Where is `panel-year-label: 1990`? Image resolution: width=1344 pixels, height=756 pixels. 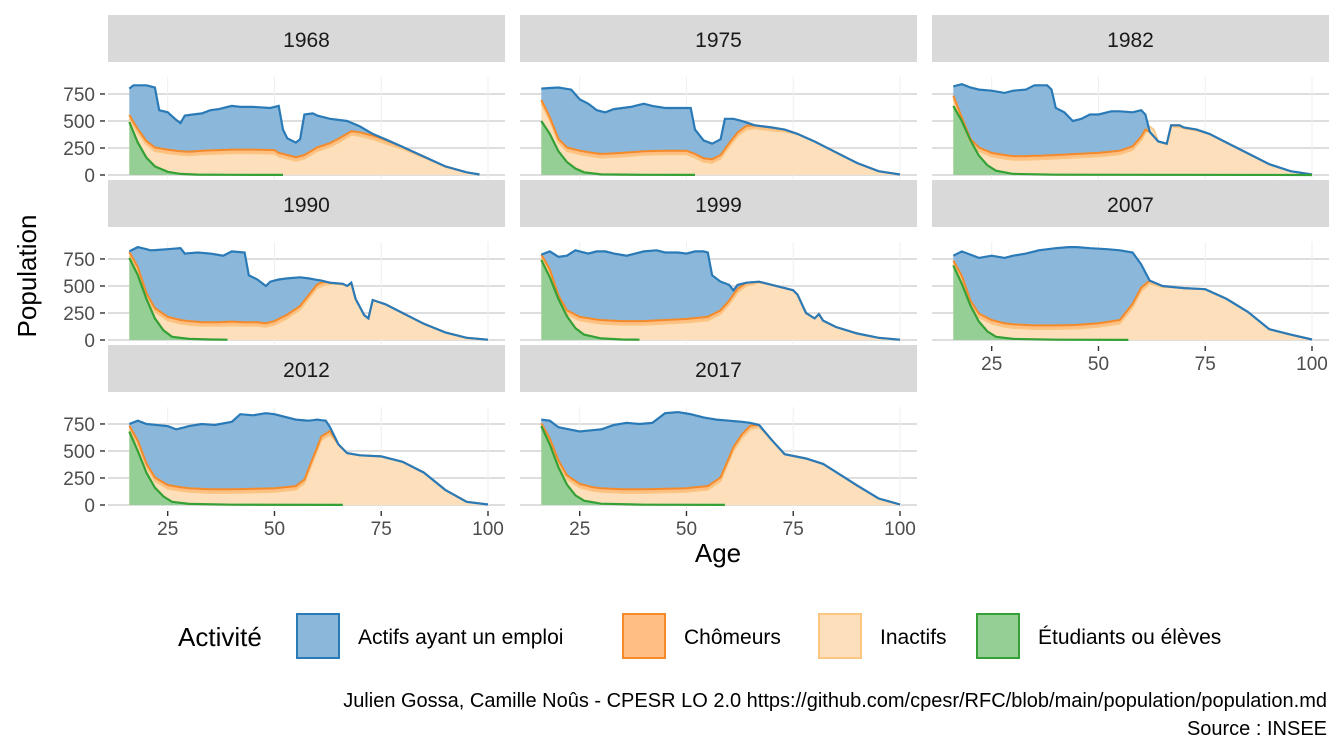 panel-year-label: 1990 is located at coordinates (306, 205).